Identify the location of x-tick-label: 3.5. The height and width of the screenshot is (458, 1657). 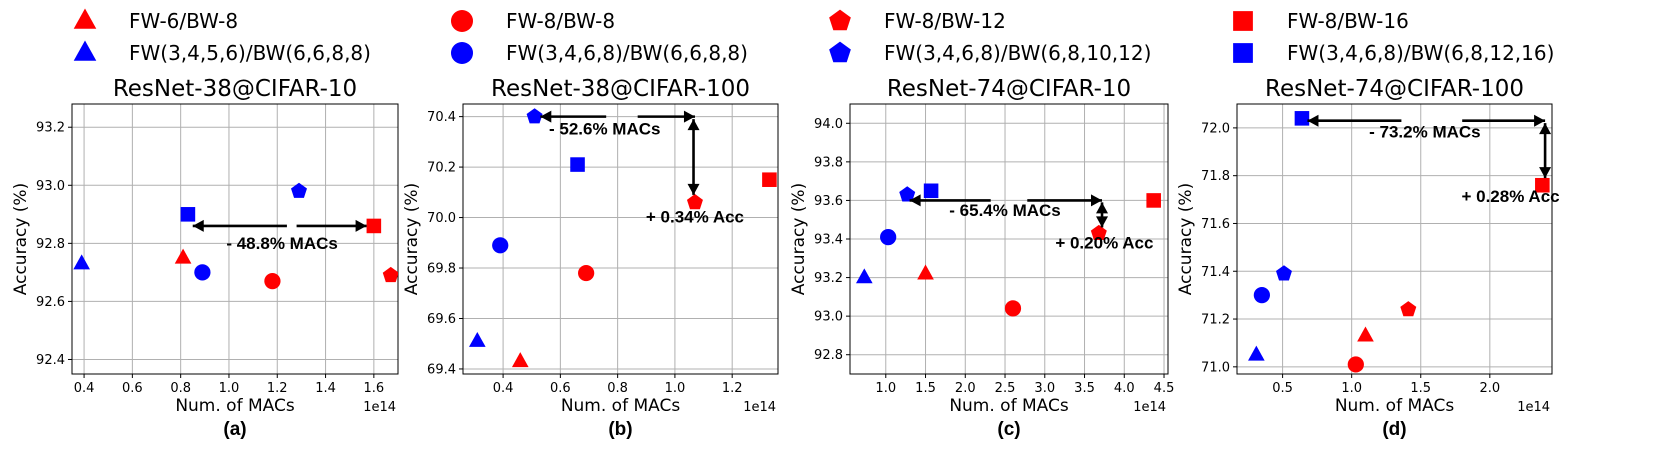
(1084, 388).